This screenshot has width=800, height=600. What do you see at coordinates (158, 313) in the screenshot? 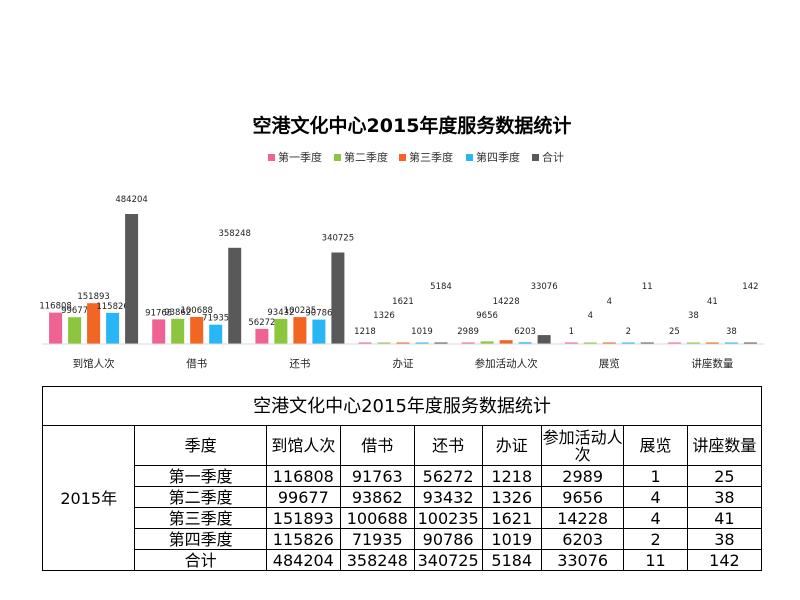
I see `value-label-2-1: 91763` at bounding box center [158, 313].